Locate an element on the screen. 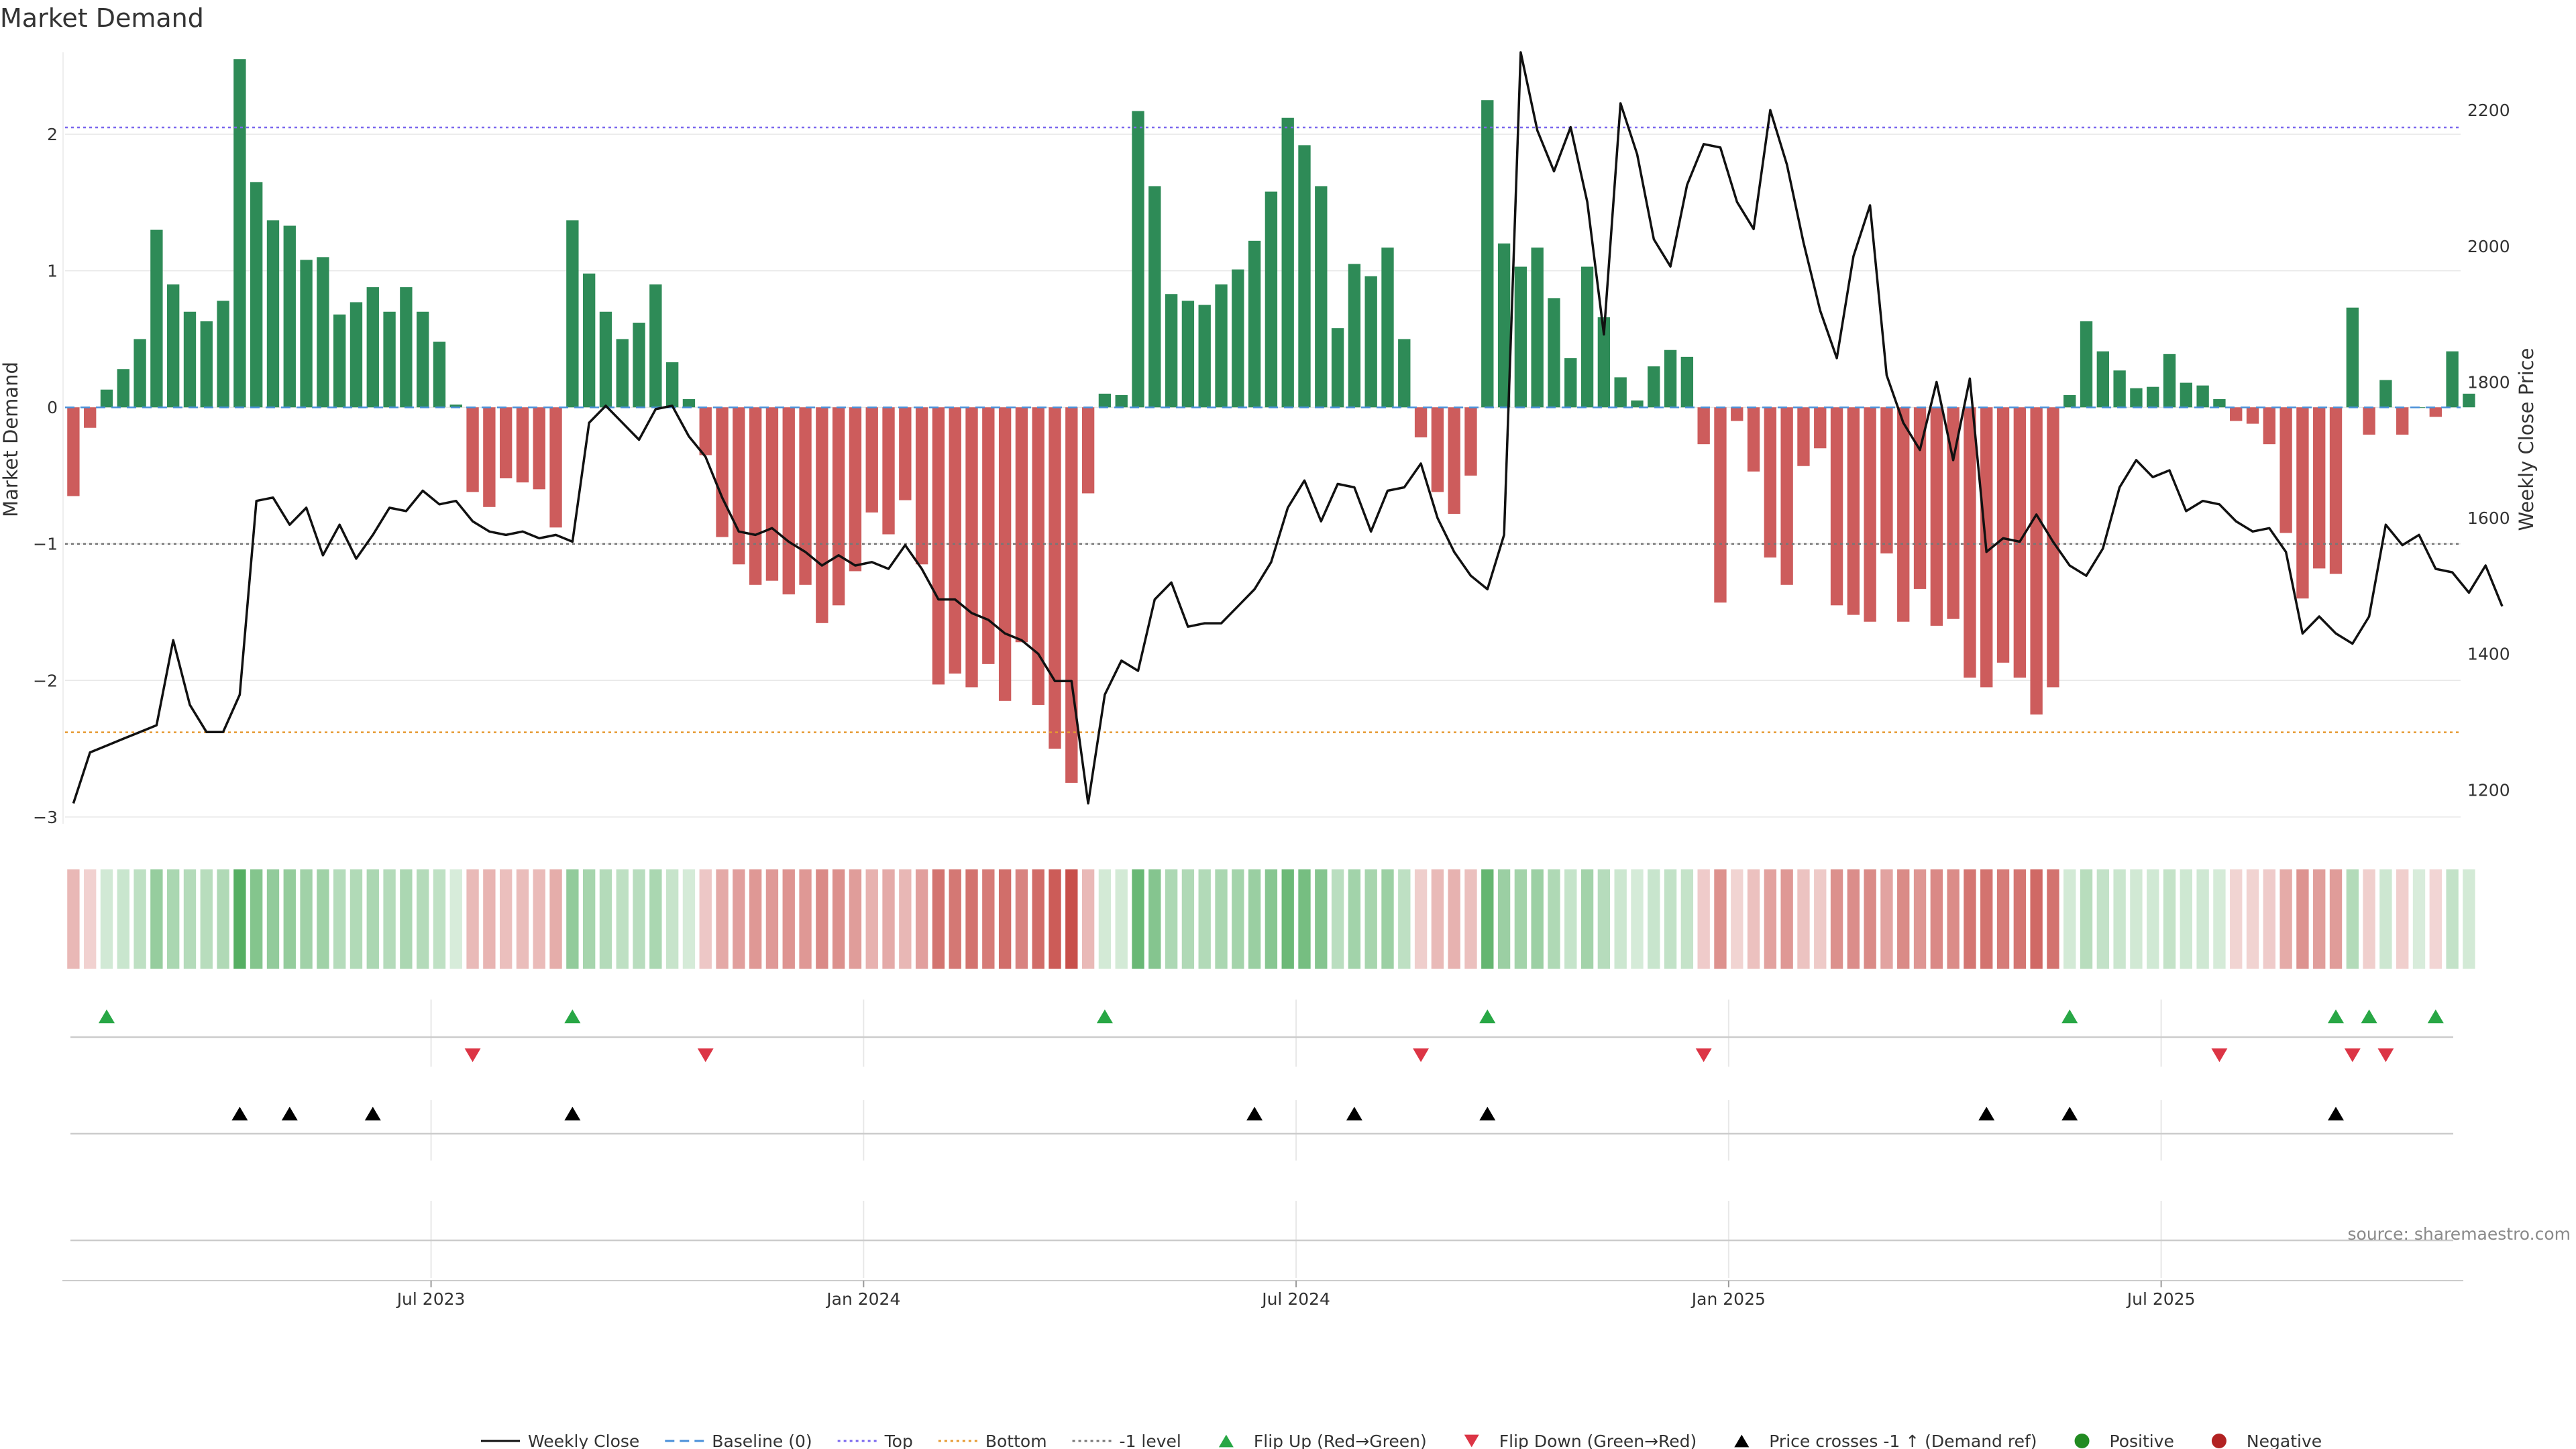 The height and width of the screenshot is (1449, 2576). legend-swatch-triangle-up is located at coordinates (1226, 1441).